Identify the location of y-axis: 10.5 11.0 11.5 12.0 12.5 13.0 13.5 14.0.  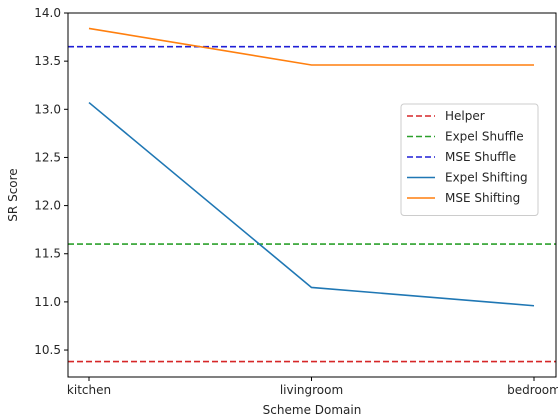
(51, 181).